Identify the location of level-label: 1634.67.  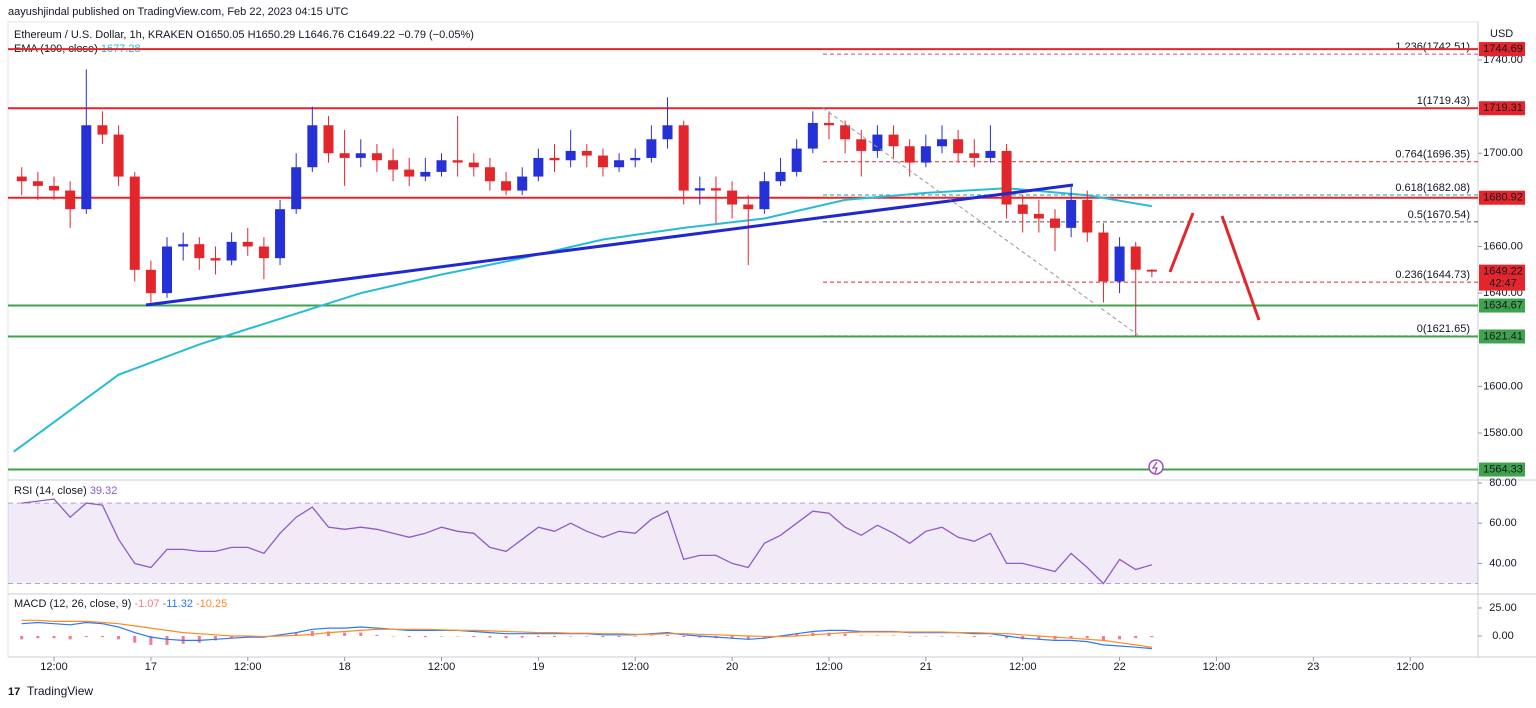
(1503, 305).